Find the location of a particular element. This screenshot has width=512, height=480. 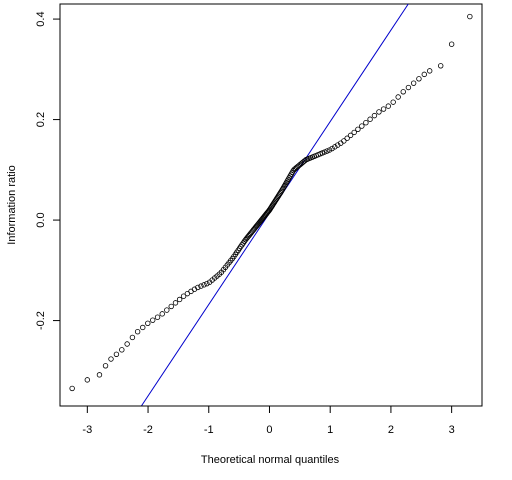

y-tick-label: 0.2 is located at coordinates (41, 119).